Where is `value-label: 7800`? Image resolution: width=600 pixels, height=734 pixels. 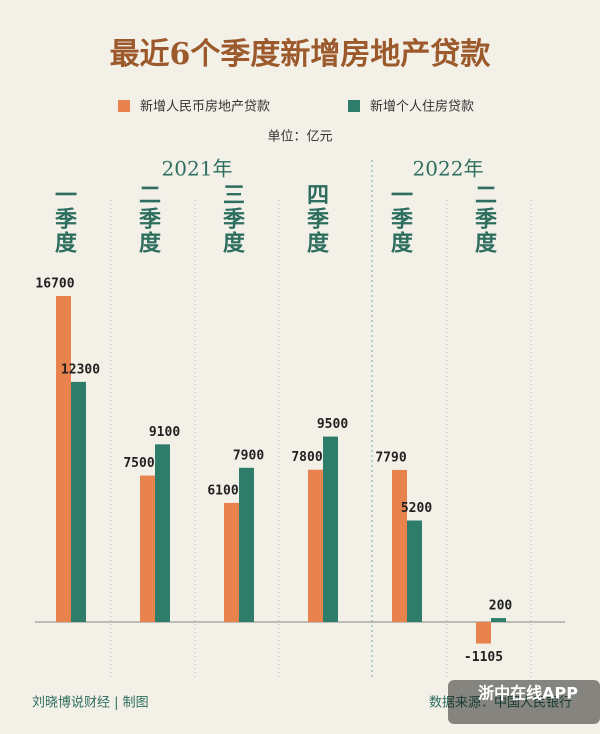 value-label: 7800 is located at coordinates (306, 457).